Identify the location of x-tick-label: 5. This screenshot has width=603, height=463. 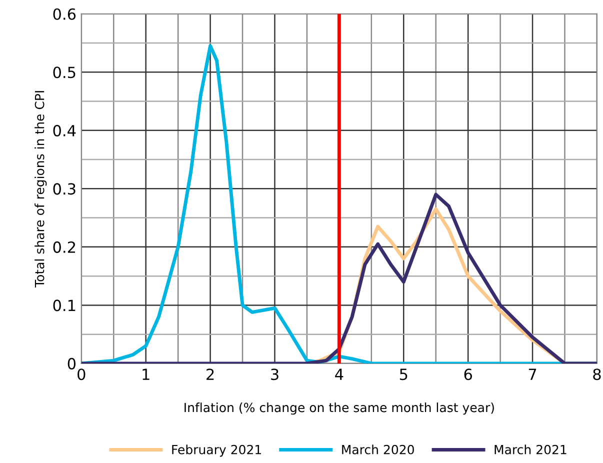
(404, 374).